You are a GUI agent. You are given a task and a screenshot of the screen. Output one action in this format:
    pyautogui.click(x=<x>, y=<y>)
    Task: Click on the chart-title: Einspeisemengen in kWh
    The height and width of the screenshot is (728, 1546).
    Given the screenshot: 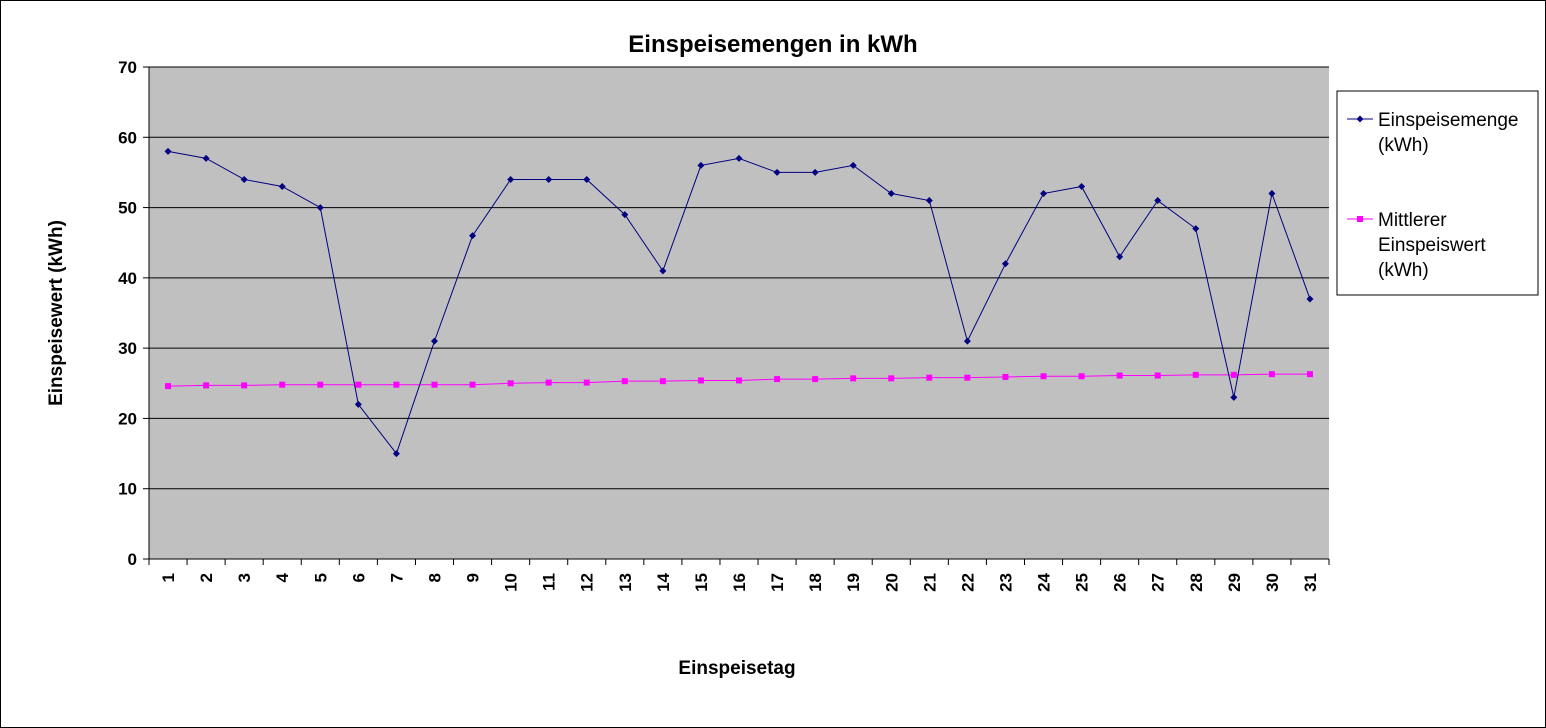 What is the action you would take?
    pyautogui.click(x=772, y=44)
    